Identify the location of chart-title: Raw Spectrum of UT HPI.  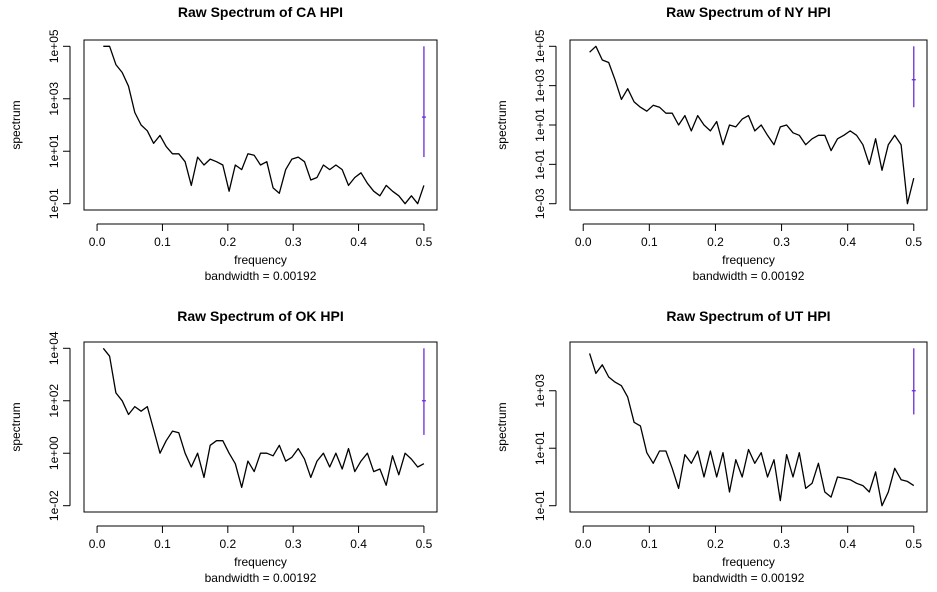
(748, 316).